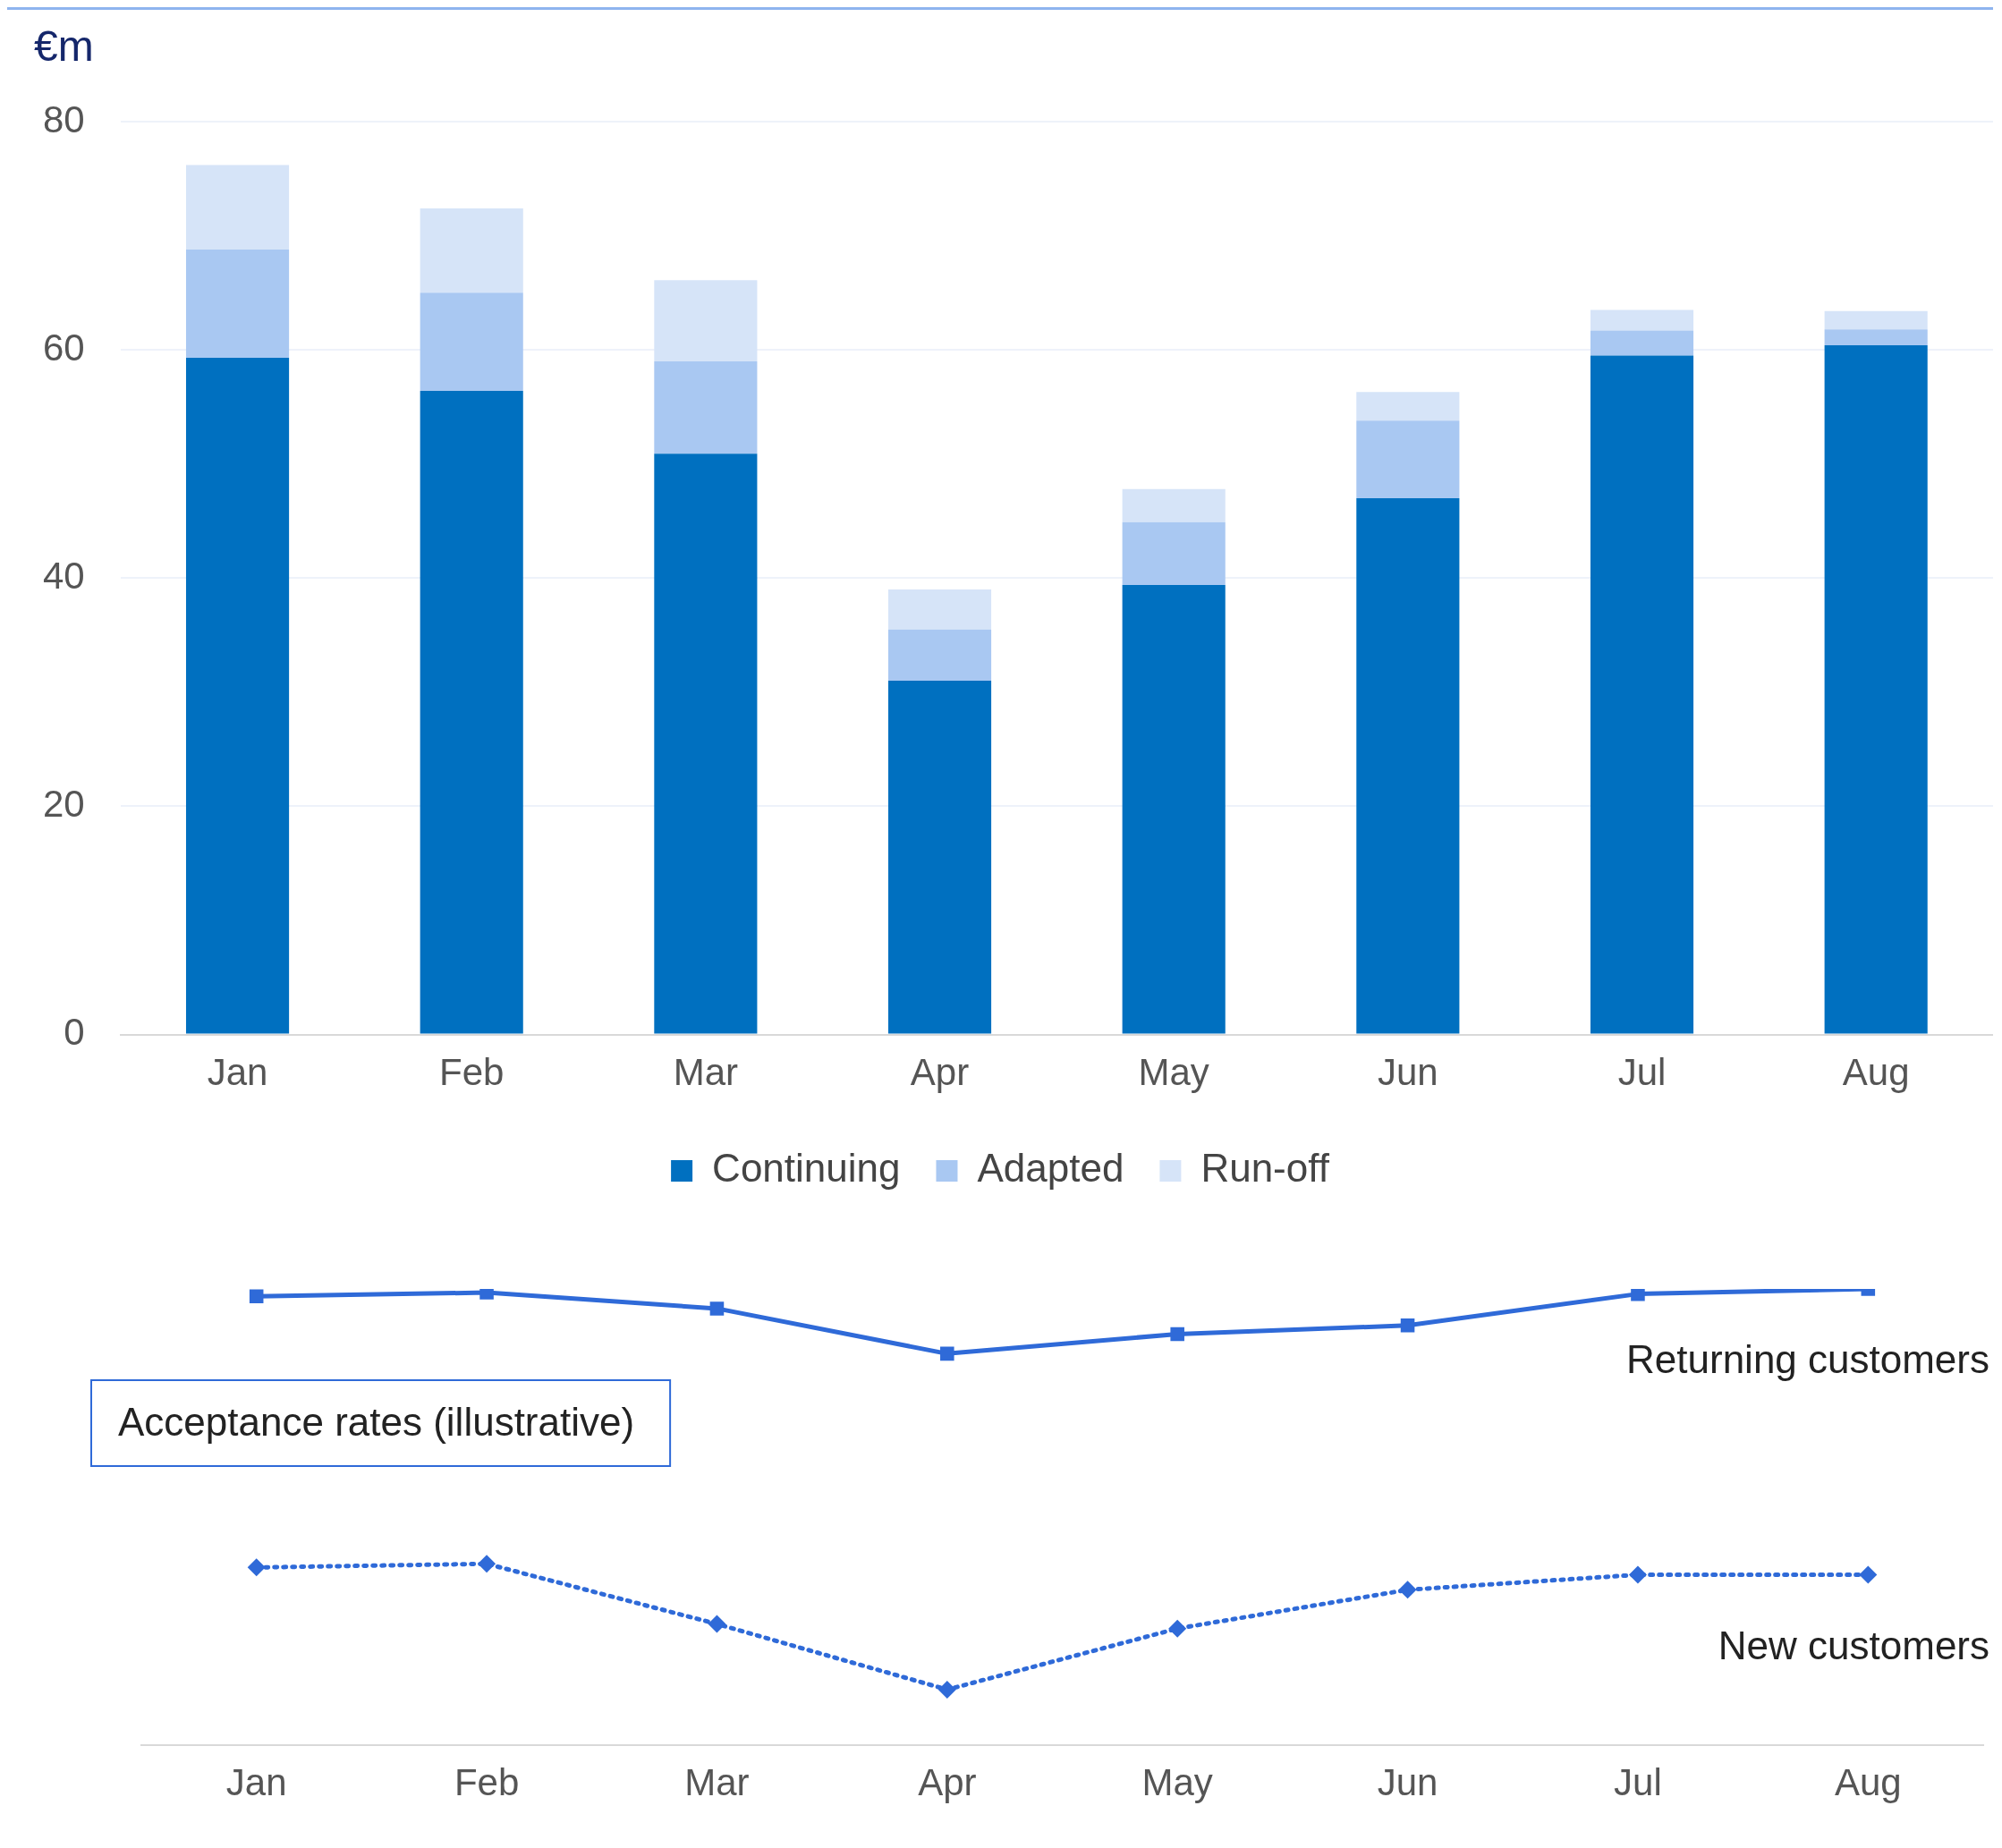 Image resolution: width=2002 pixels, height=1848 pixels. Describe the element at coordinates (64, 576) in the screenshot. I see `y-tick-label: 40` at that location.